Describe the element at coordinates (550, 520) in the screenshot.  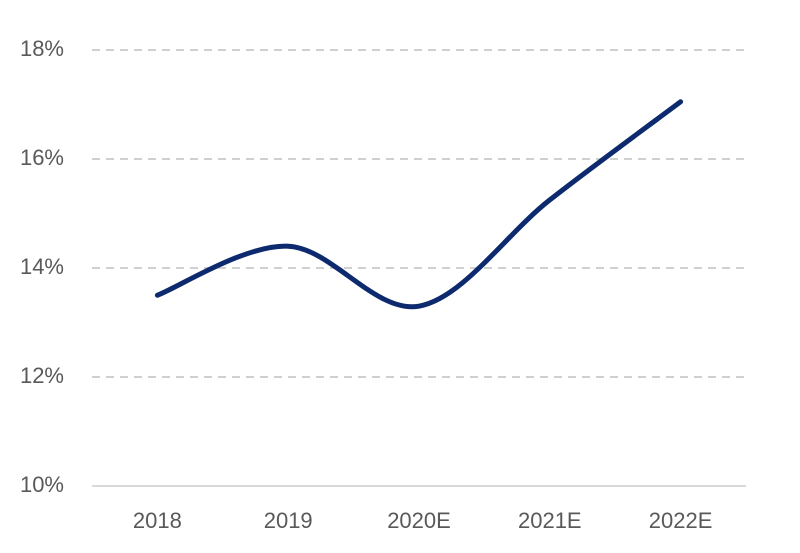
I see `x-tick-label: 2021E` at that location.